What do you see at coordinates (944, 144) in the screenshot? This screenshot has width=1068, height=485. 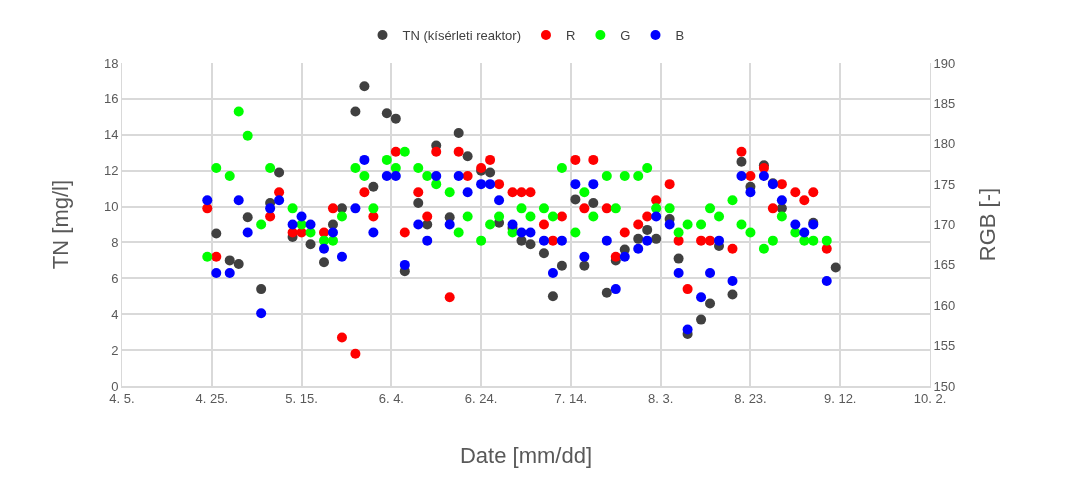 I see `y2-tick-label: 180` at bounding box center [944, 144].